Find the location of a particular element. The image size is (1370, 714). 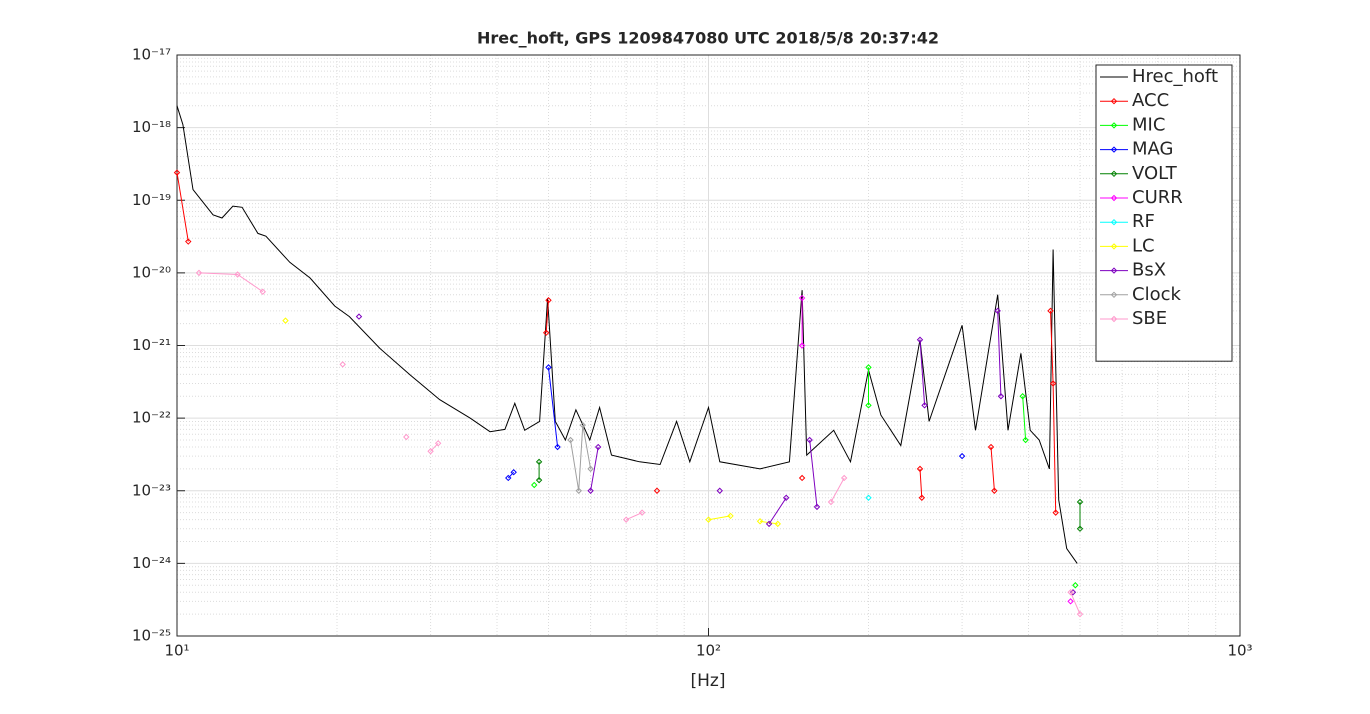

x-tick-label: 10² is located at coordinates (708, 651).